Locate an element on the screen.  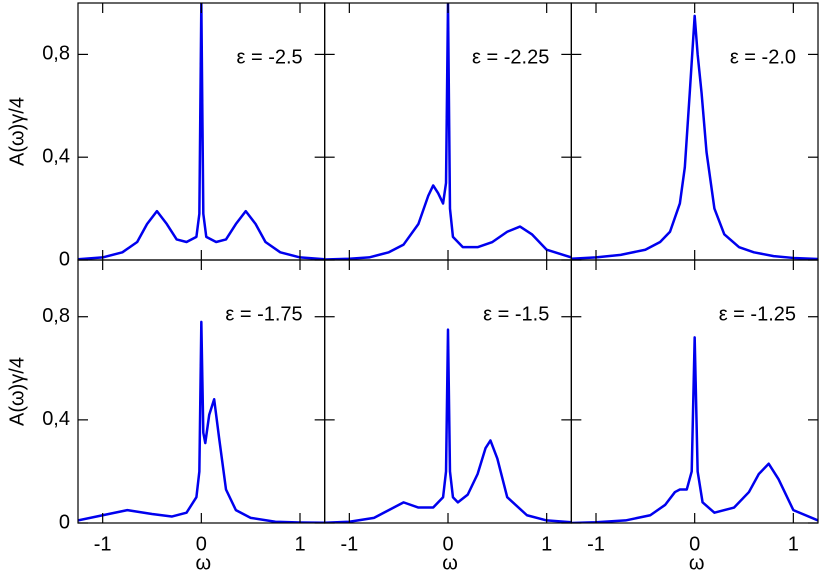
frame is located at coordinates (694, 131).